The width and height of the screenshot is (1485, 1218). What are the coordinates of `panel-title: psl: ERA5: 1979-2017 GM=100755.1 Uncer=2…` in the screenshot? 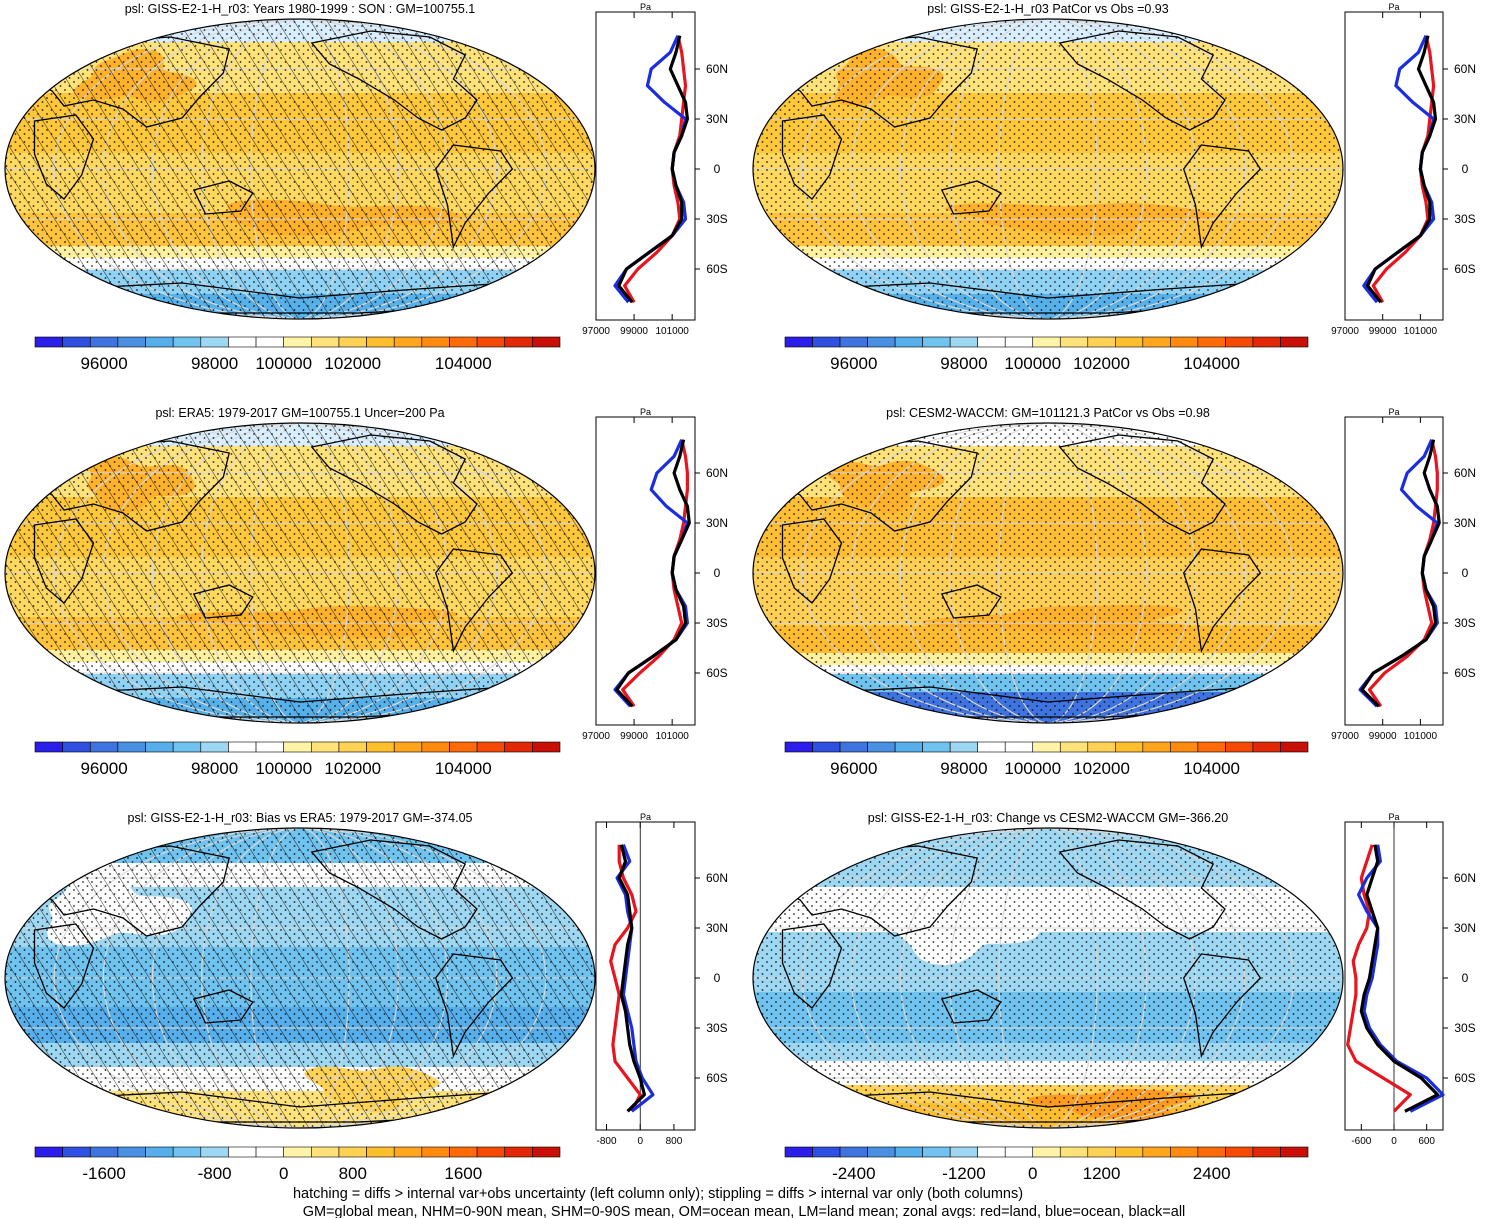 It's located at (299, 413).